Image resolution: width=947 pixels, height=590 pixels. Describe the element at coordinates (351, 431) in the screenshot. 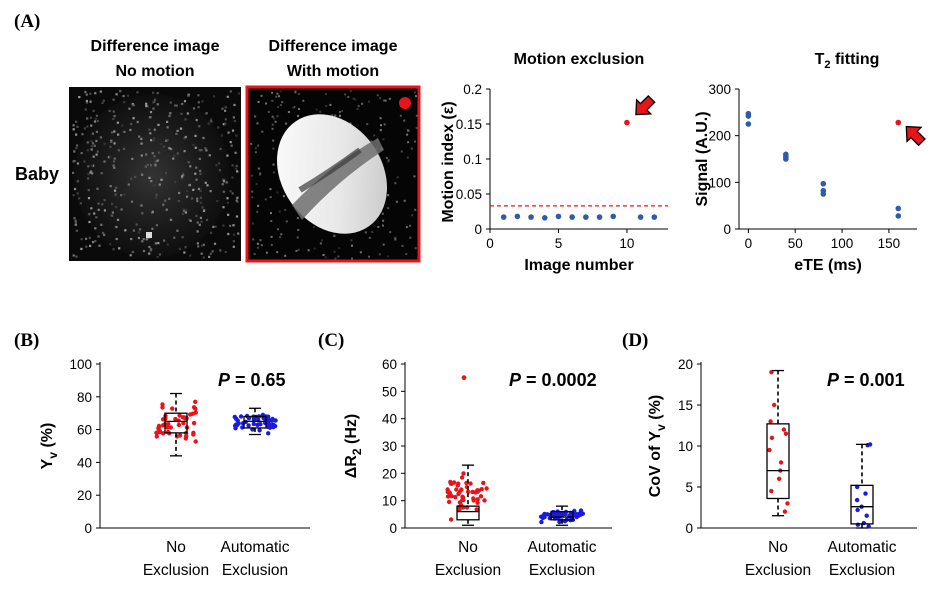

I see `y-label-rest: (Hz)` at that location.